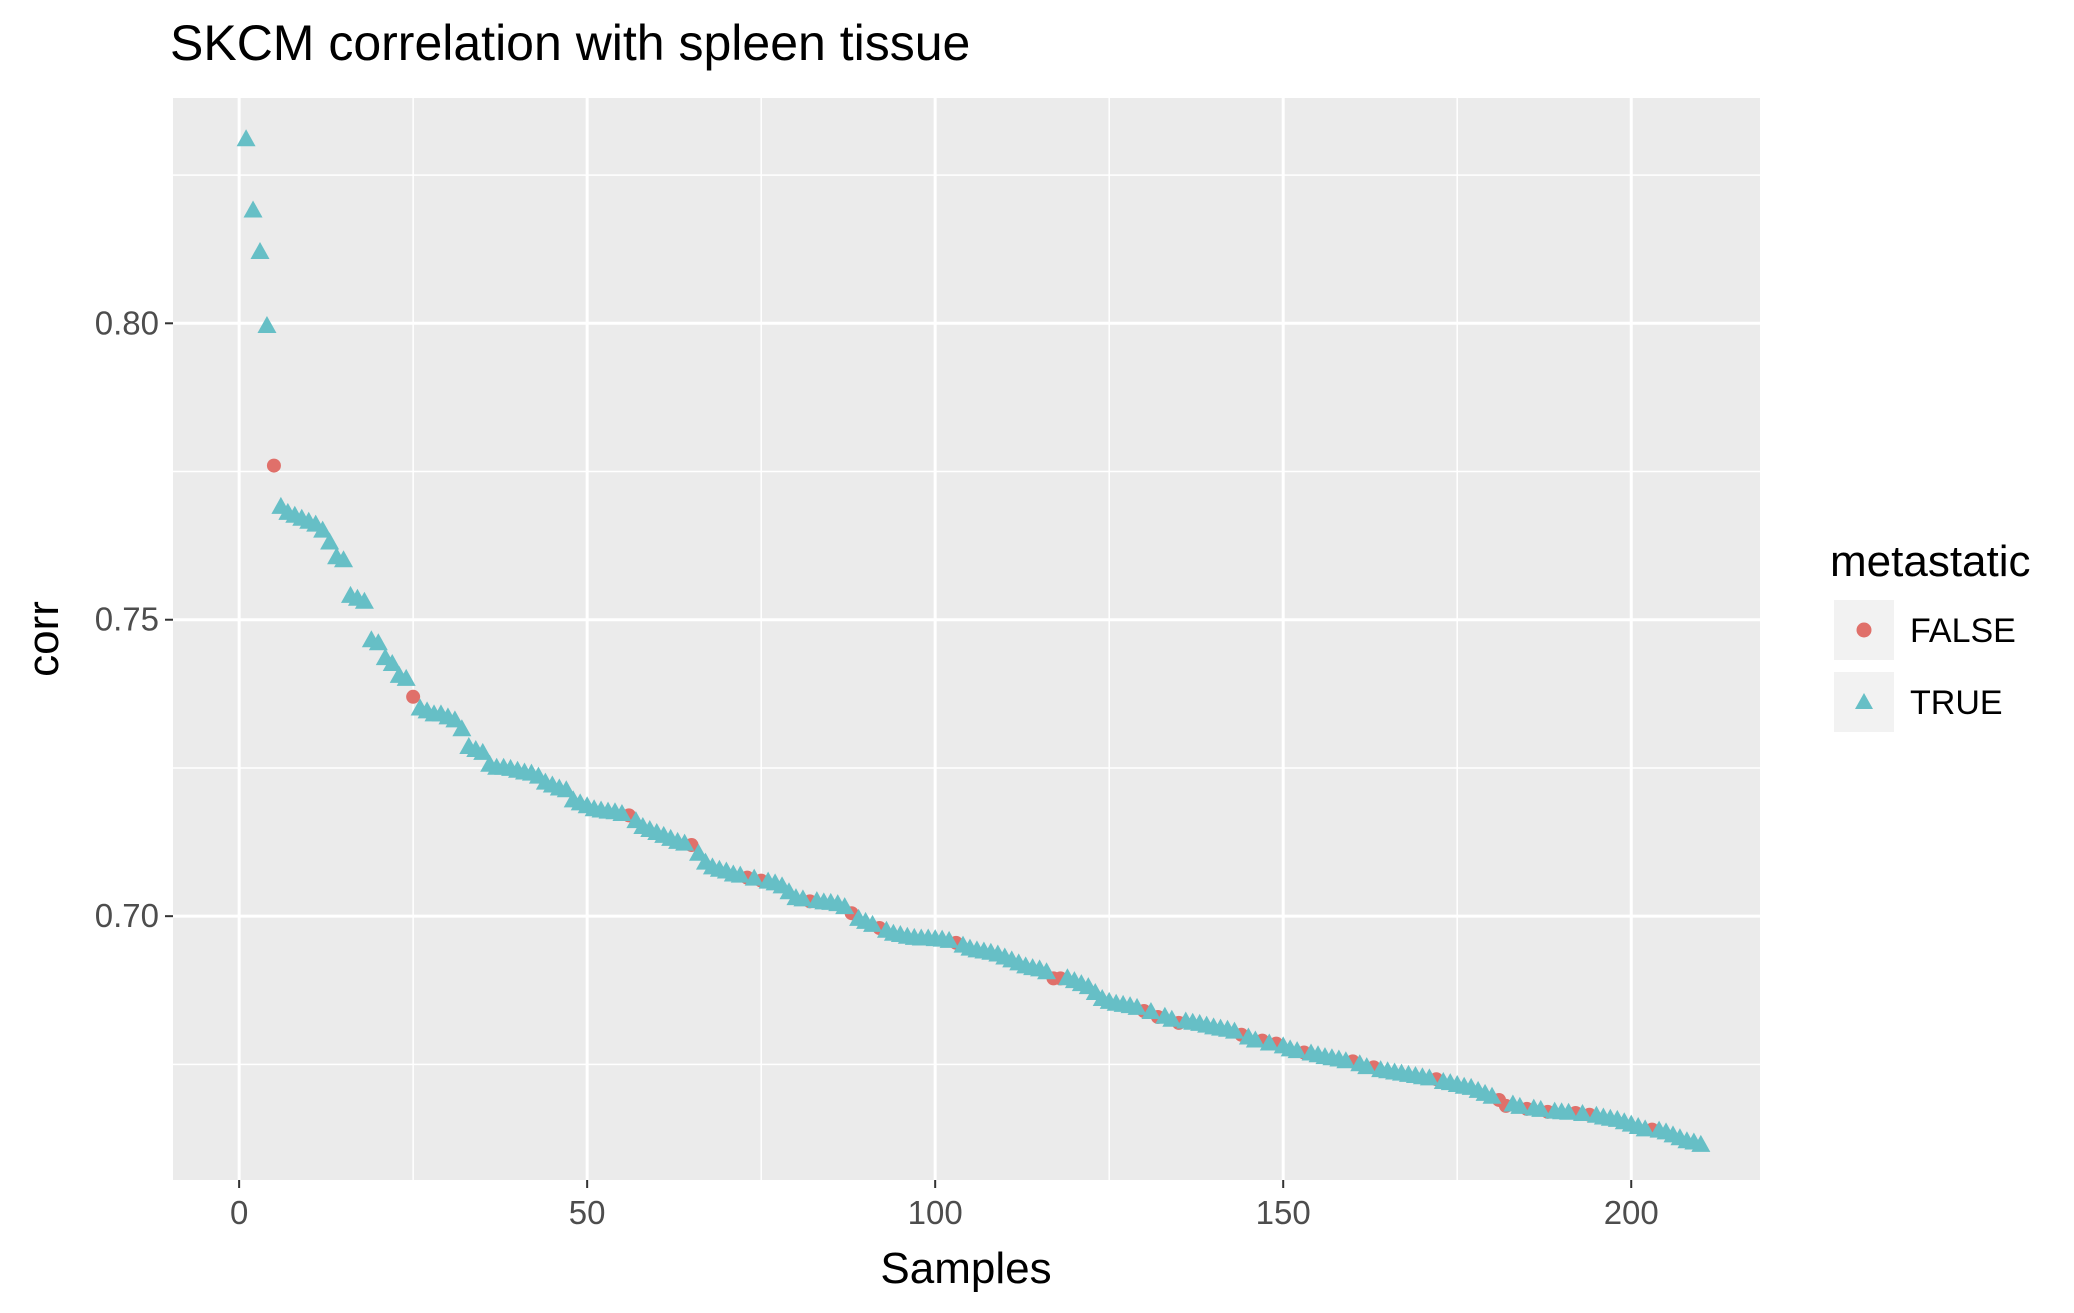 The image size is (2074, 1313). What do you see at coordinates (965, 1268) in the screenshot?
I see `x-axis-title: Samples` at bounding box center [965, 1268].